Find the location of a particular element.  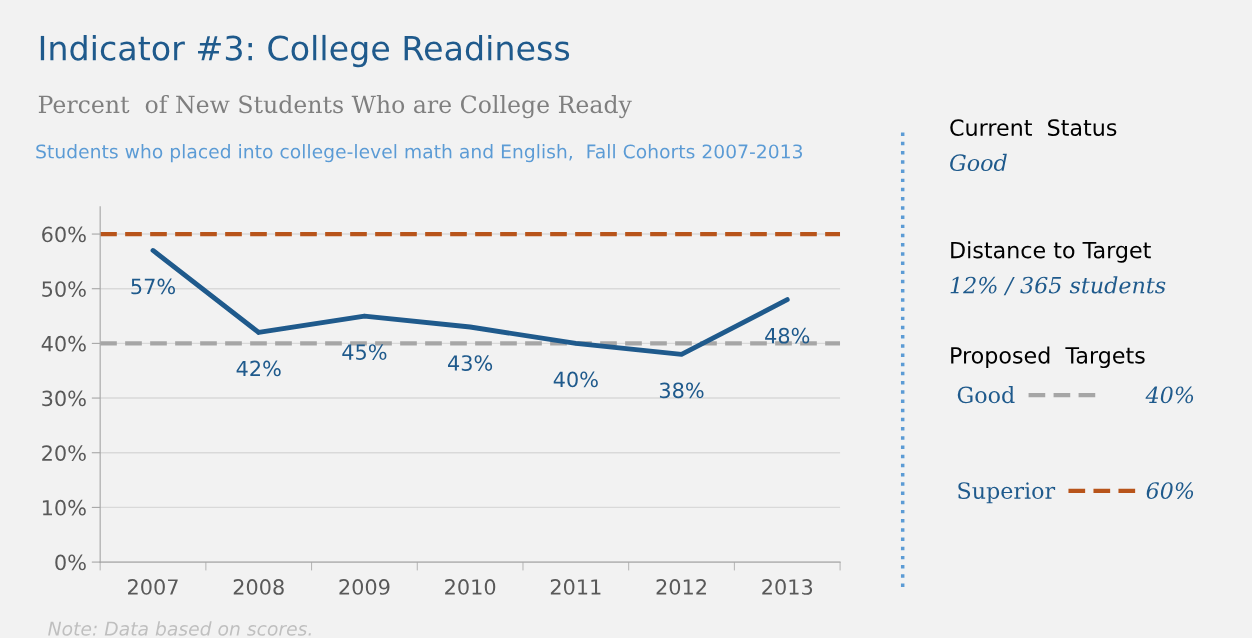

text: Current Status is located at coordinates (1033, 127).